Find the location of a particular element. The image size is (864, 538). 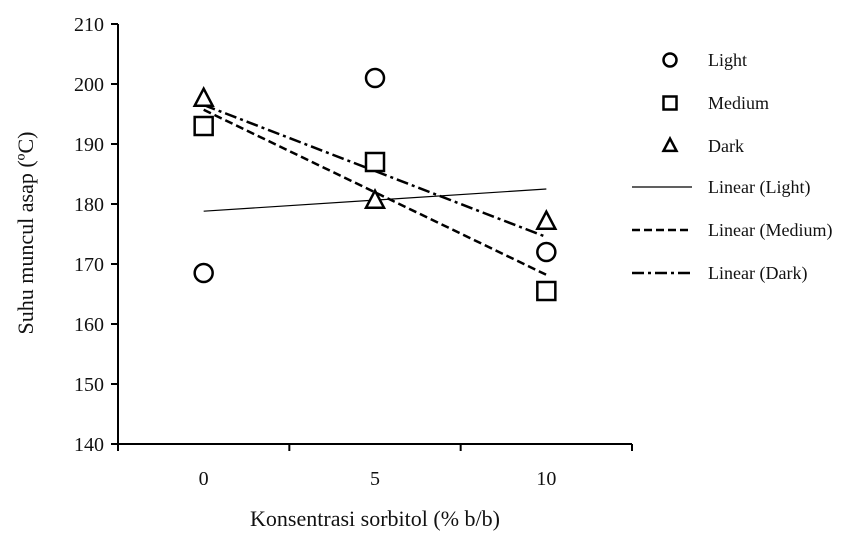

y-tick-label: 200 is located at coordinates (89, 85).